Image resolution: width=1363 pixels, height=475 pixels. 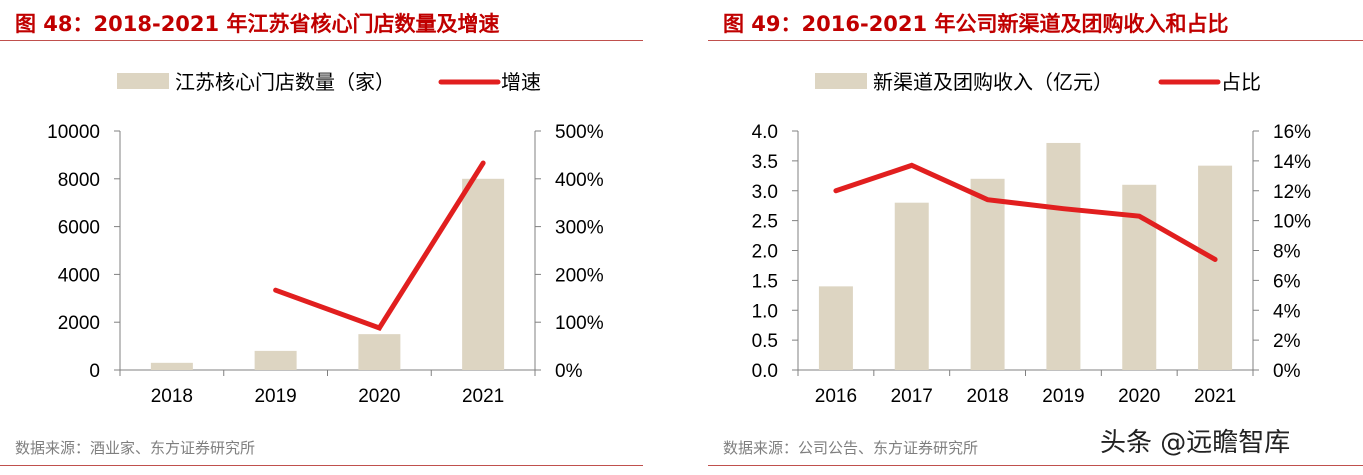 What do you see at coordinates (911, 286) in the screenshot?
I see `bar-2017` at bounding box center [911, 286].